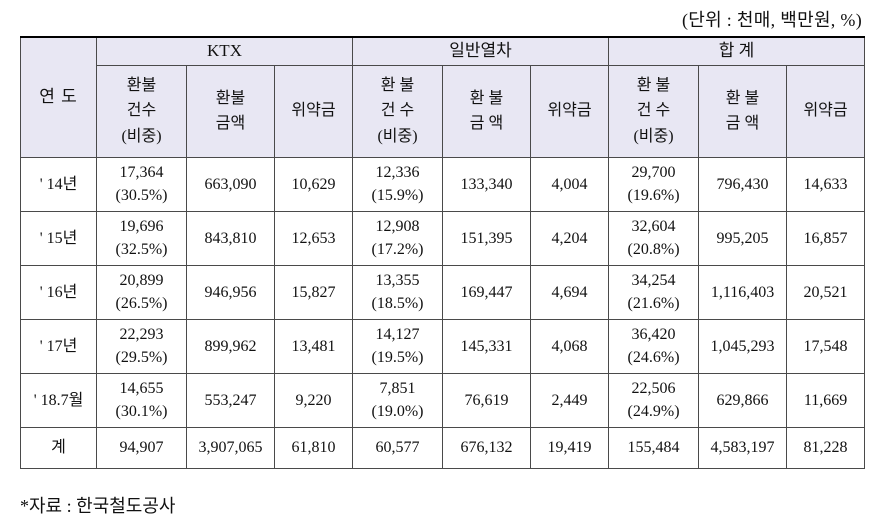 The width and height of the screenshot is (884, 532). I want to click on data-cell: 19,419, so click(570, 447).